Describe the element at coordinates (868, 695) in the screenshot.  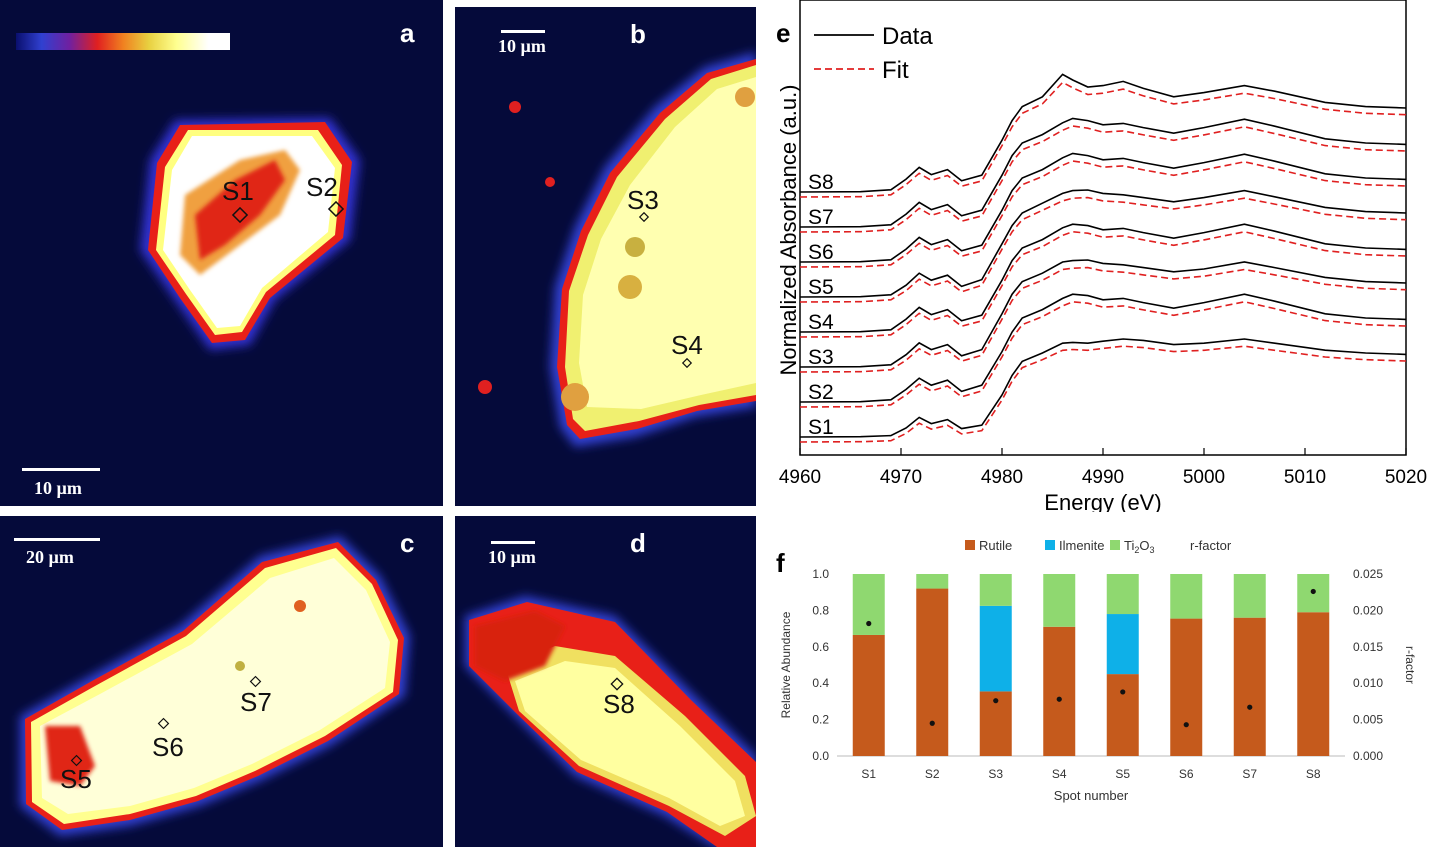
I see `bar-rutile-s1` at that location.